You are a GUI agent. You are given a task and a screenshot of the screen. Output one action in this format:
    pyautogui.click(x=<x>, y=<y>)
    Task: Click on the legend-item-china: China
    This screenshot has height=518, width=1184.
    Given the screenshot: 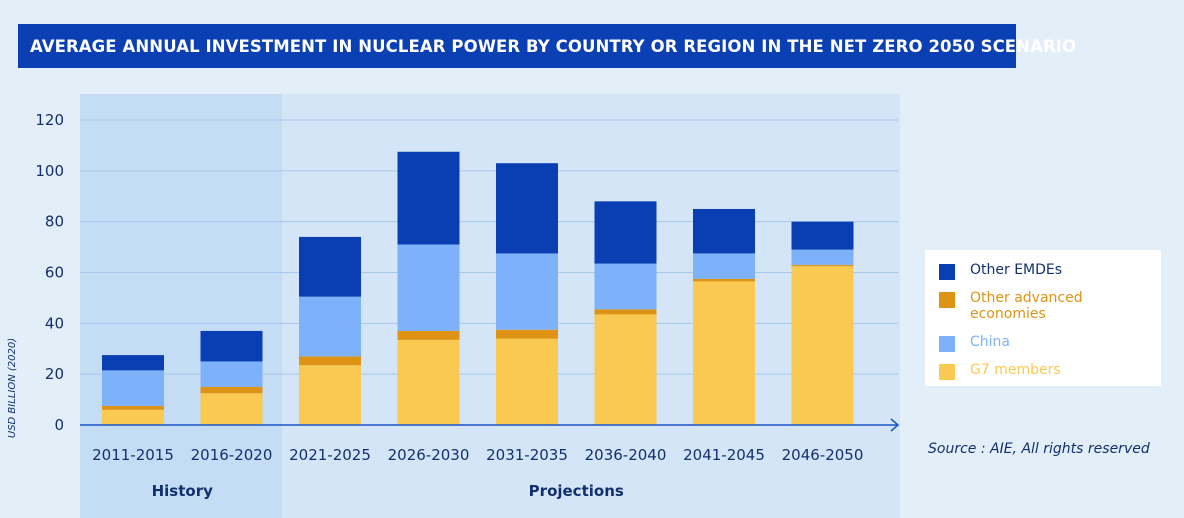 What is the action you would take?
    pyautogui.click(x=1039, y=343)
    